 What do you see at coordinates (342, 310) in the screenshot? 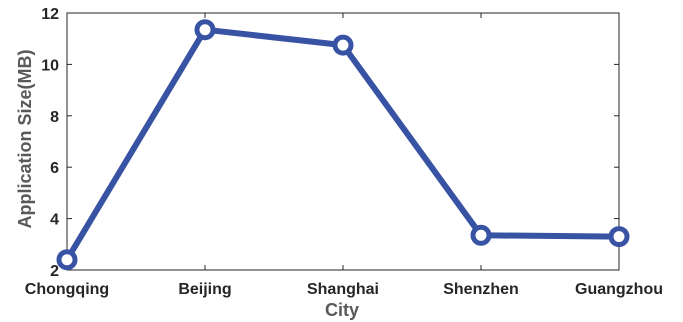
I see `x-axis-title: City` at bounding box center [342, 310].